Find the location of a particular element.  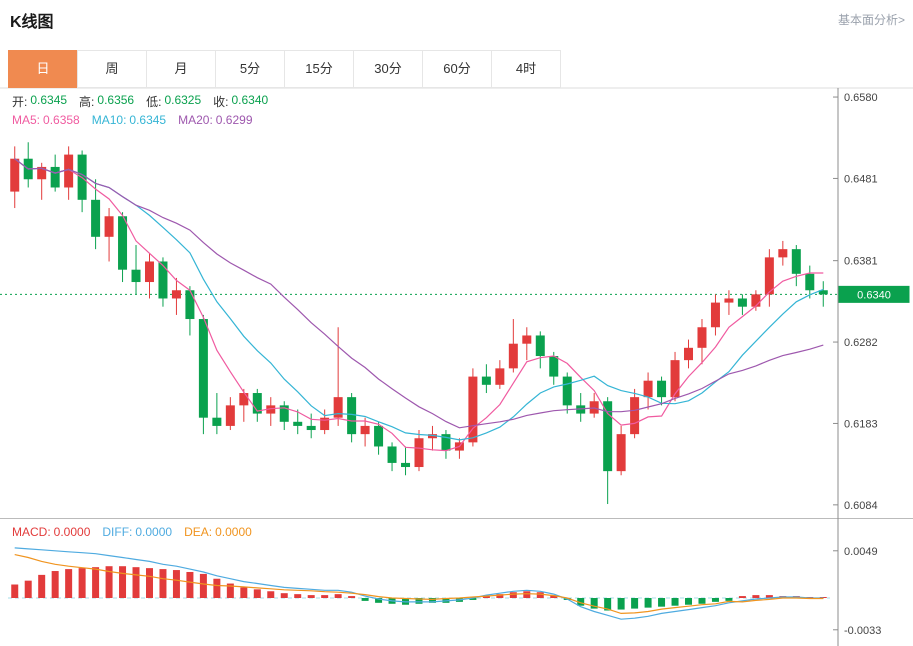

legend-item: 低: 0.6325 is located at coordinates (174, 101).